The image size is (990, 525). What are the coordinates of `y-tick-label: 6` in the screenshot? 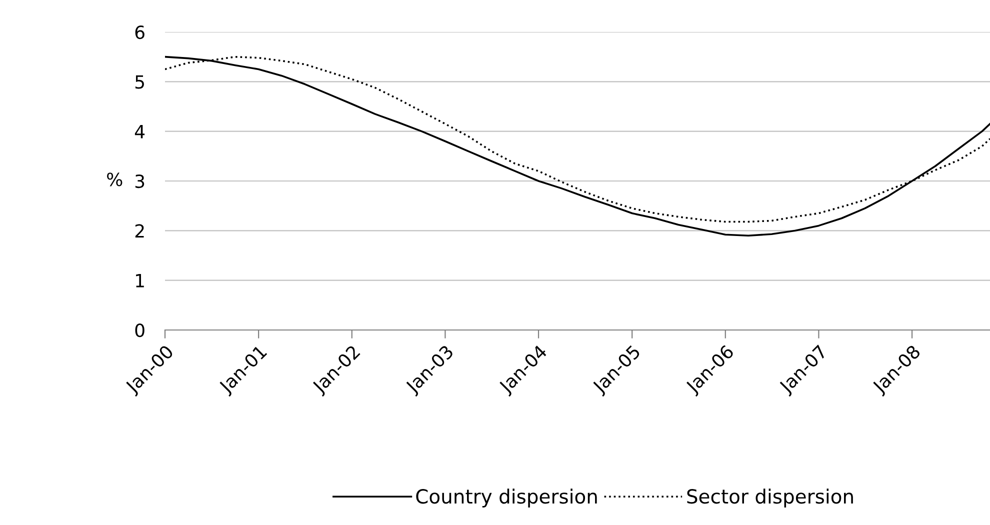 It's located at (139, 32).